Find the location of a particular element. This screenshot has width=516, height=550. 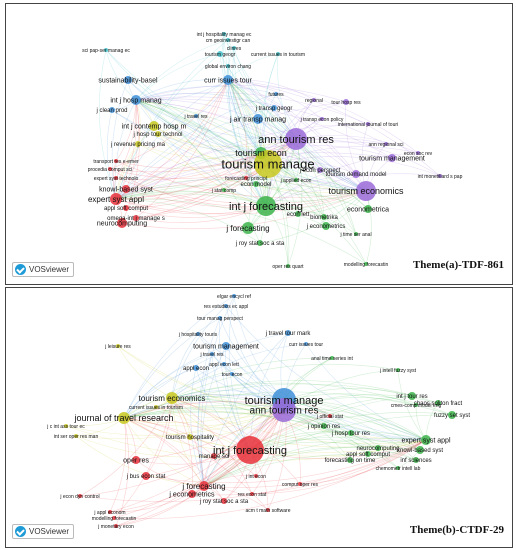

node-ann-regional-sci is located at coordinates (386, 144).